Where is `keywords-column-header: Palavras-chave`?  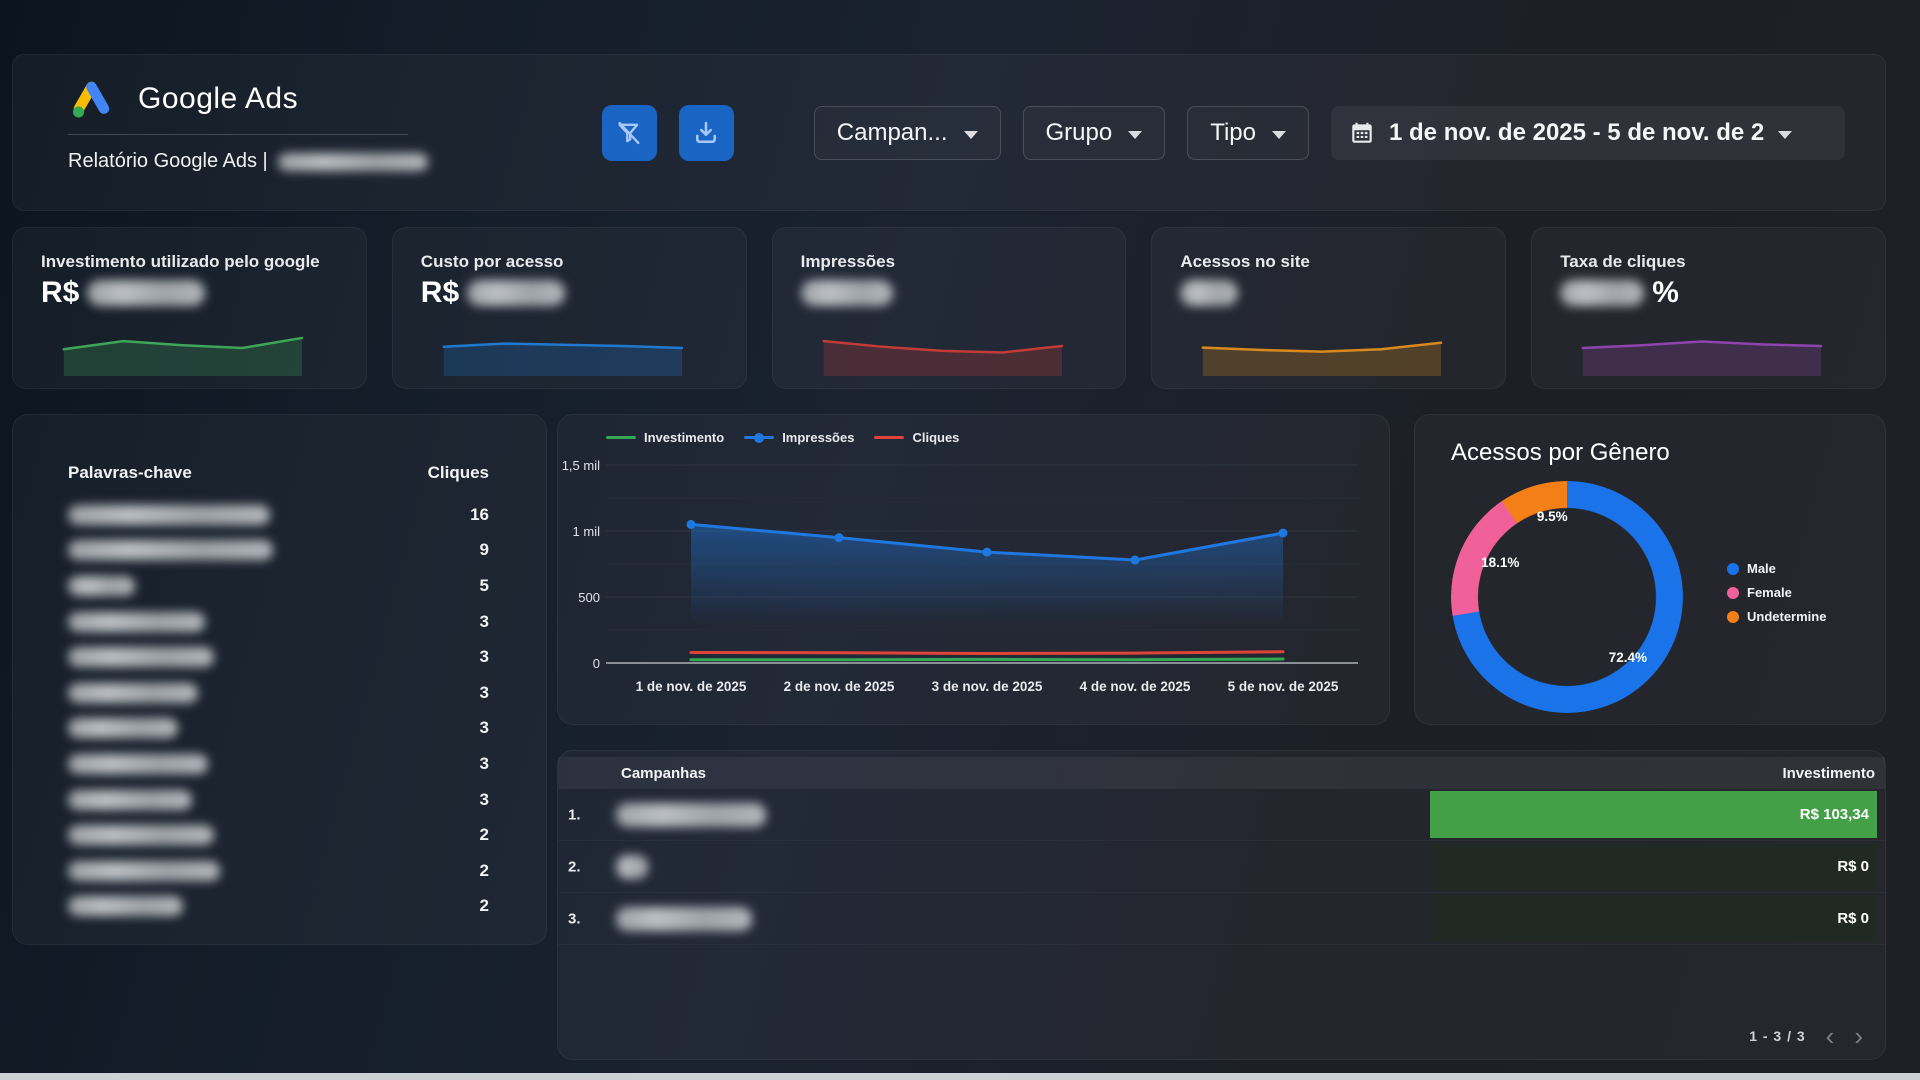
keywords-column-header: Palavras-chave is located at coordinates (130, 472).